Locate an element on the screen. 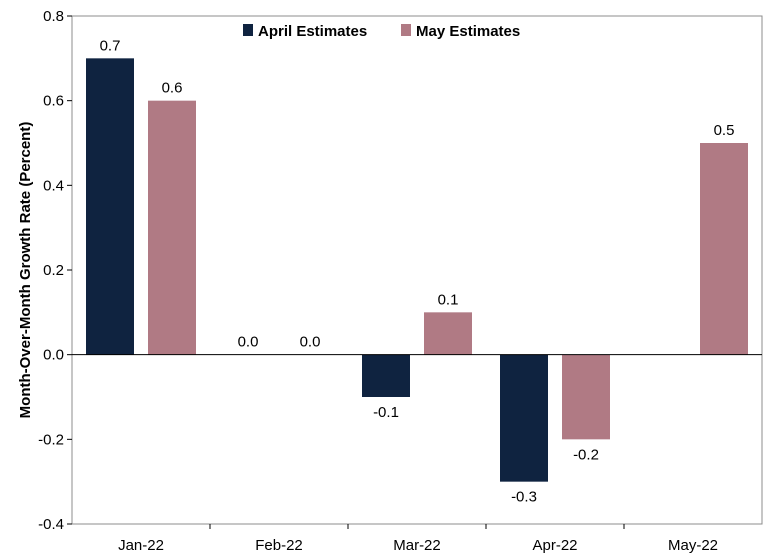 The width and height of the screenshot is (770, 559). data-label: -0.3 is located at coordinates (524, 497).